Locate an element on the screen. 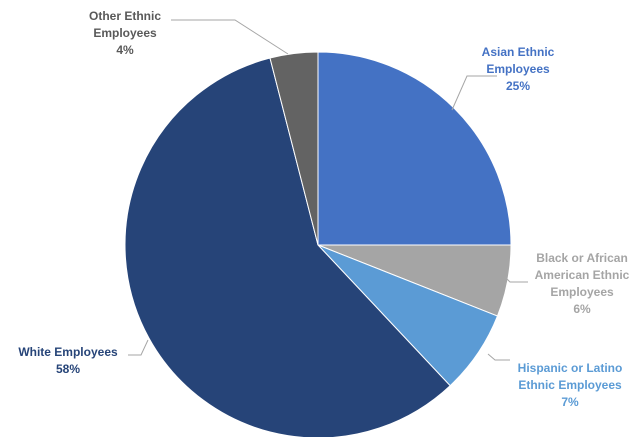  data-label-0: Asian Ethnic Employees 25% is located at coordinates (518, 69).